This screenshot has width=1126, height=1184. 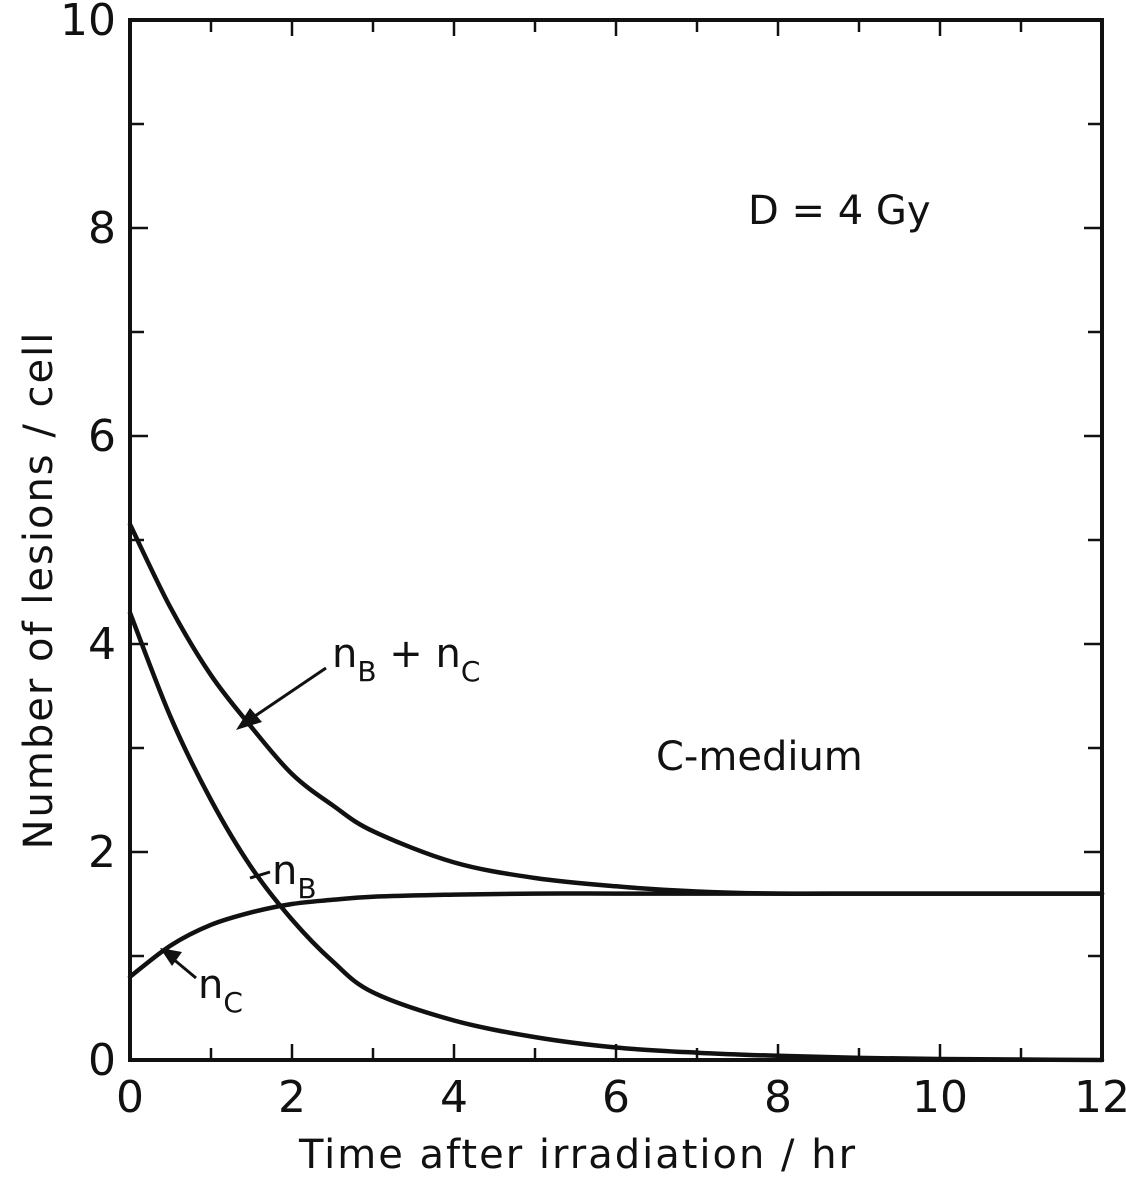 What do you see at coordinates (102, 228) in the screenshot?
I see `y-tick-label: 8` at bounding box center [102, 228].